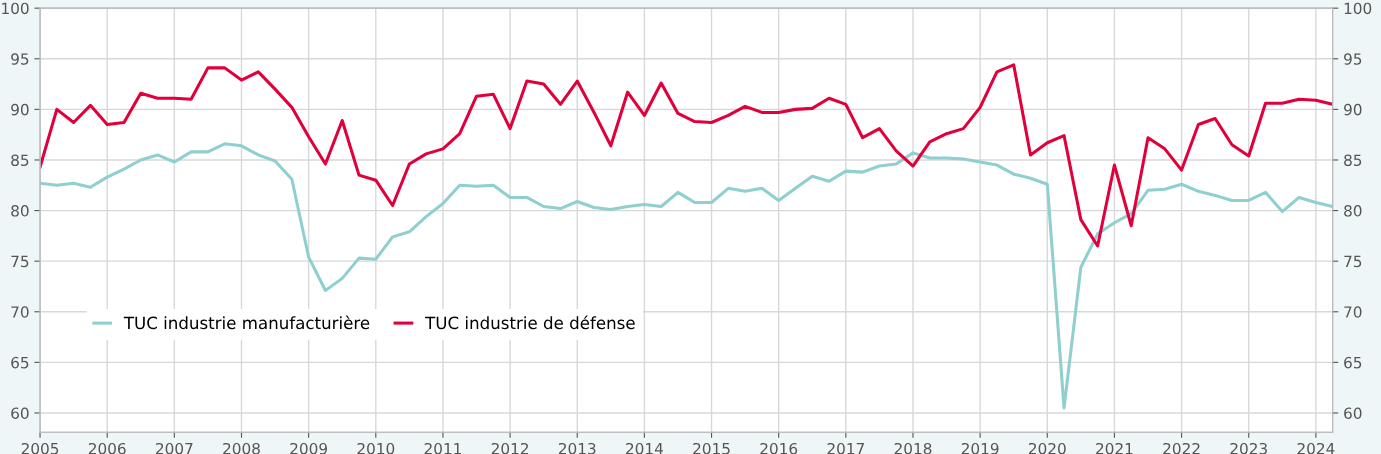 The height and width of the screenshot is (454, 1381). What do you see at coordinates (376, 448) in the screenshot?
I see `x-tick-label: 2010` at bounding box center [376, 448].